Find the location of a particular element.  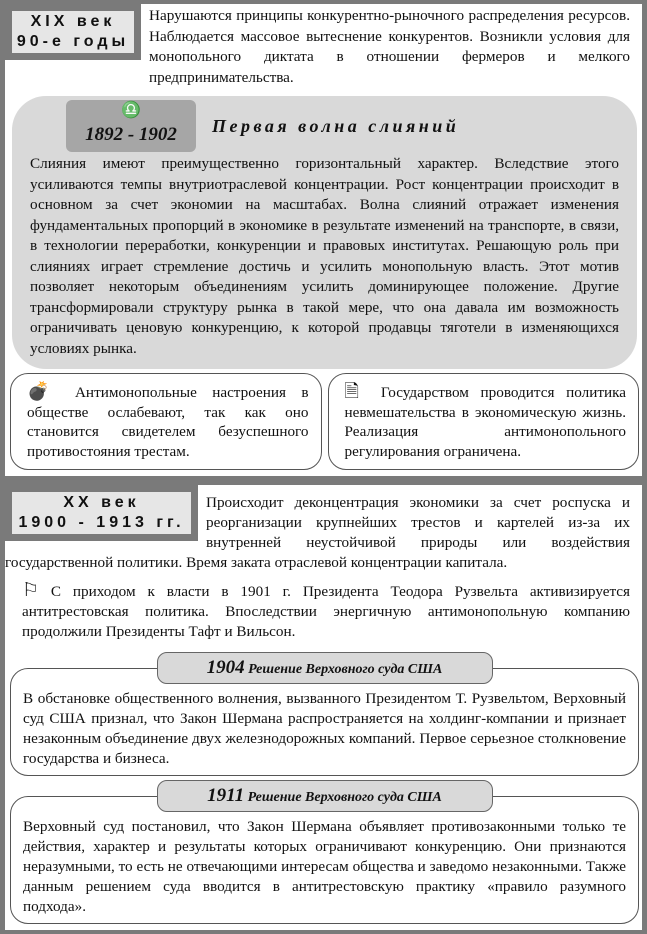

ruling-1904-banner: 1904 Решение Верховного суда США is located at coordinates (324, 668).